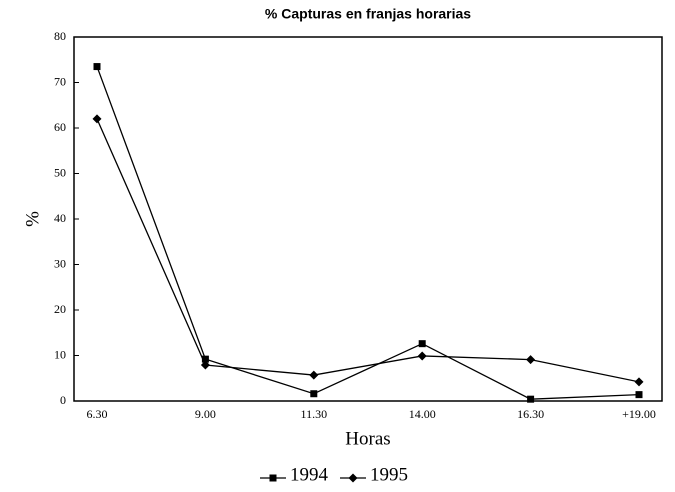  Describe the element at coordinates (60, 36) in the screenshot. I see `y-tick-label: 80` at that location.